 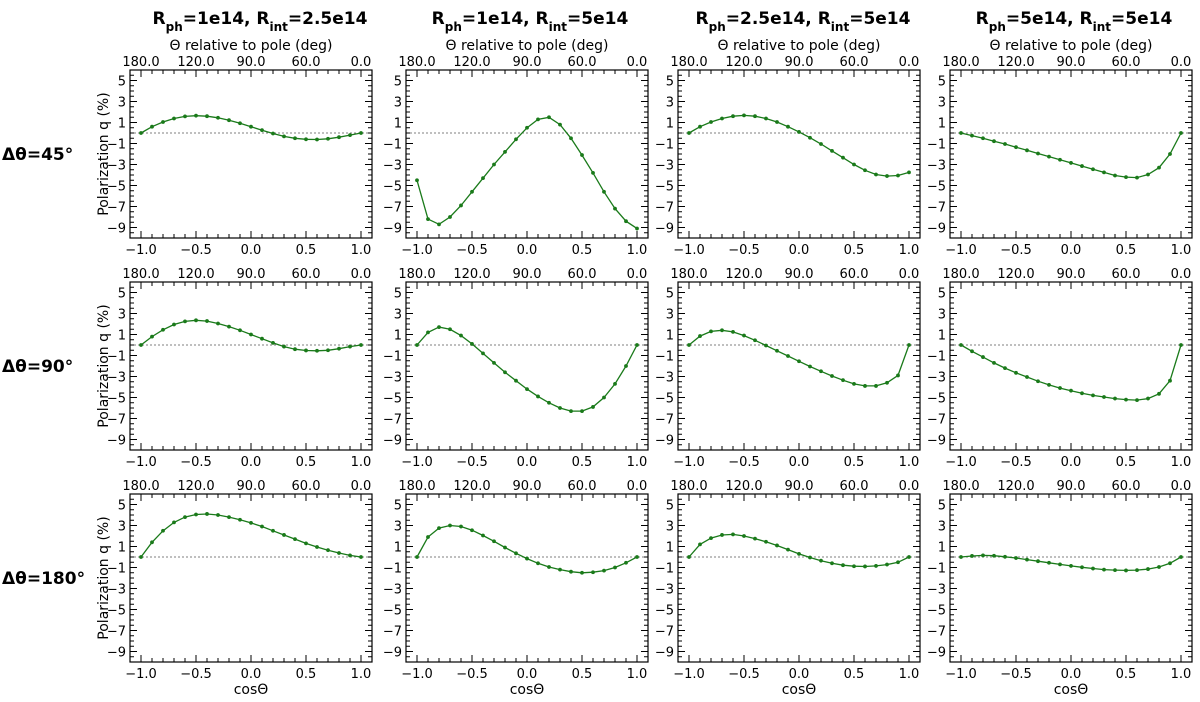 I want to click on top-tick-label: 0.0, so click(x=1181, y=274).